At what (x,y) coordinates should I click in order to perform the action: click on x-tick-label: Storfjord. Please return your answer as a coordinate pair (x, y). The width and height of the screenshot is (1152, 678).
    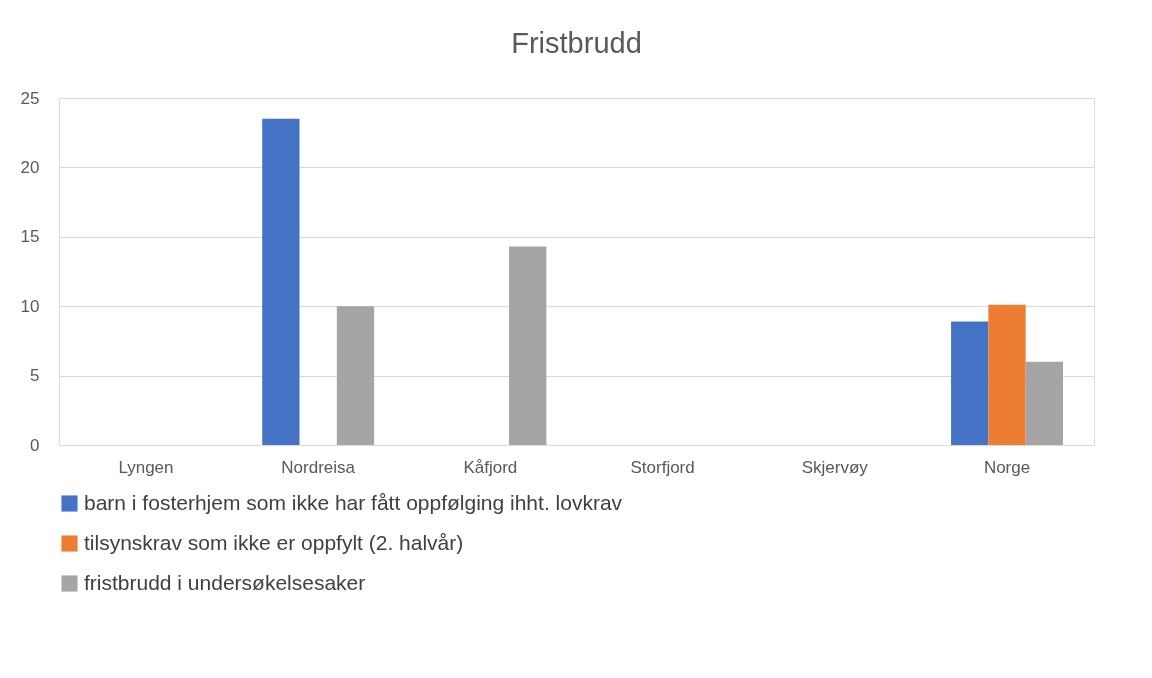
    Looking at the image, I should click on (662, 467).